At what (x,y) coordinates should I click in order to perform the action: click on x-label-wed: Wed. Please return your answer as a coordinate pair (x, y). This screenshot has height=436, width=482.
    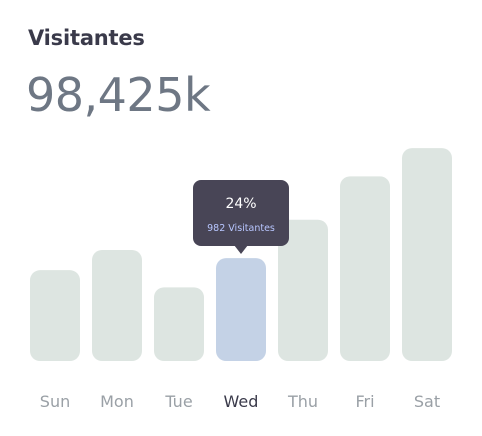
    Looking at the image, I should click on (241, 401).